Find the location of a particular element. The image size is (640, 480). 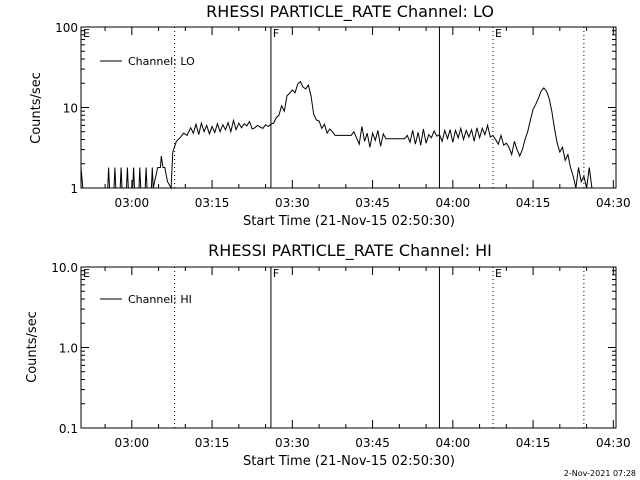

y-axis-label-hi: Counts/sec is located at coordinates (32, 347).